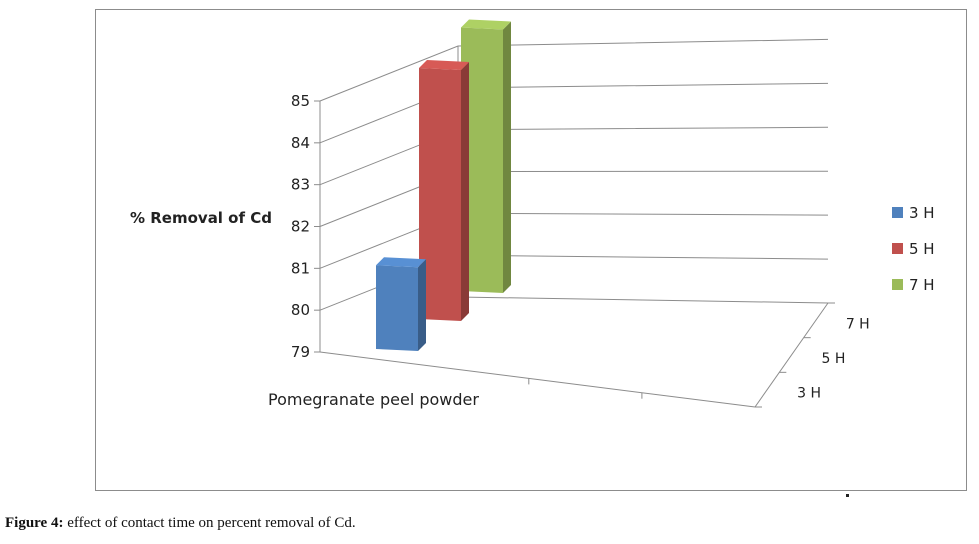 Image resolution: width=979 pixels, height=544 pixels. Describe the element at coordinates (300, 352) in the screenshot. I see `y-tick-label: 79` at that location.